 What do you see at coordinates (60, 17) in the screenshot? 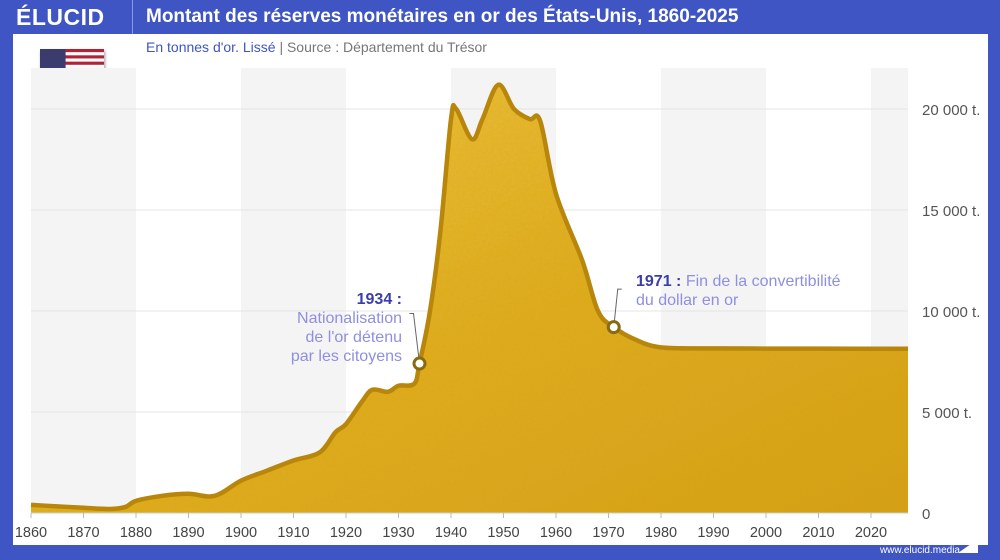
I see `elucid-logo: ÉLUCID` at bounding box center [60, 17].